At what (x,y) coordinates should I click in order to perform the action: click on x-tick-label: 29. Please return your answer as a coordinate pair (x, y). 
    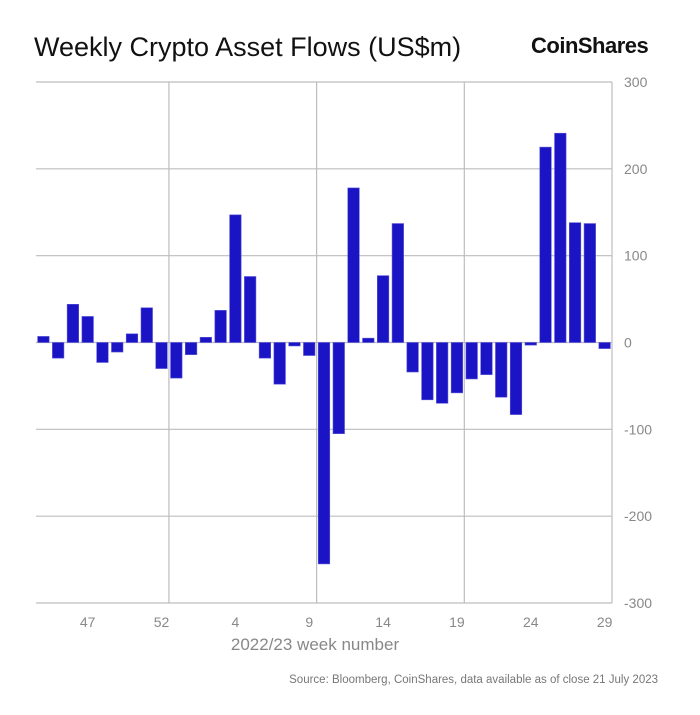
    Looking at the image, I should click on (605, 622).